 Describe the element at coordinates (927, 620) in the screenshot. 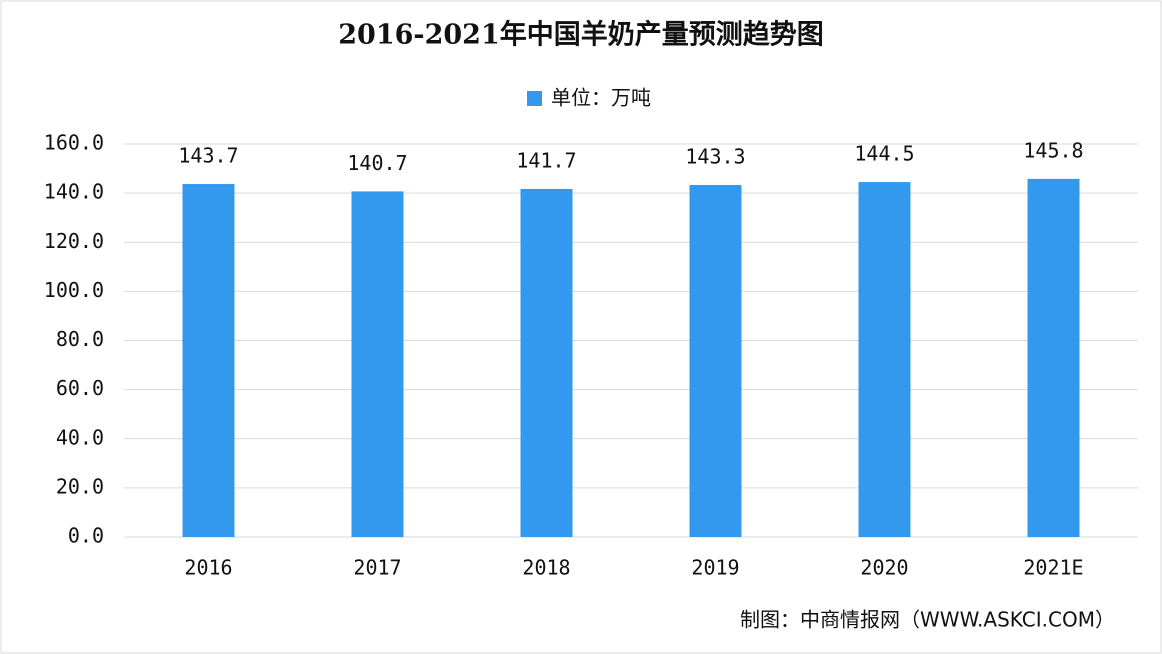

I see `source-note: 制图：中商情报网（WWW.ASKCI.COM）` at that location.